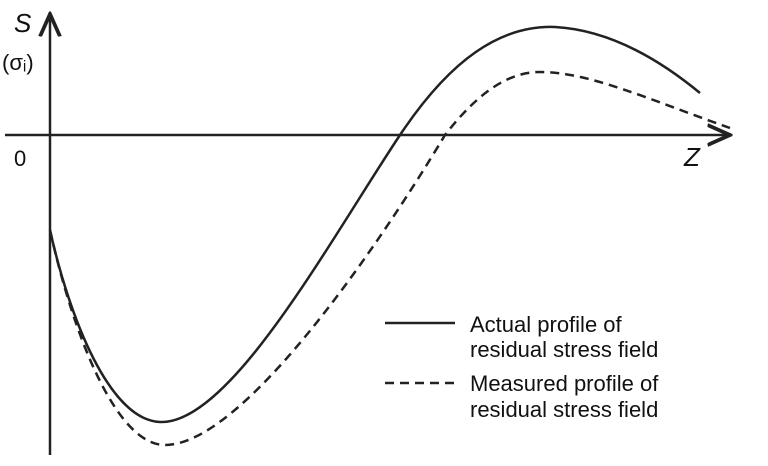 This screenshot has height=466, width=768. What do you see at coordinates (692, 157) in the screenshot?
I see `x-label: Z` at bounding box center [692, 157].